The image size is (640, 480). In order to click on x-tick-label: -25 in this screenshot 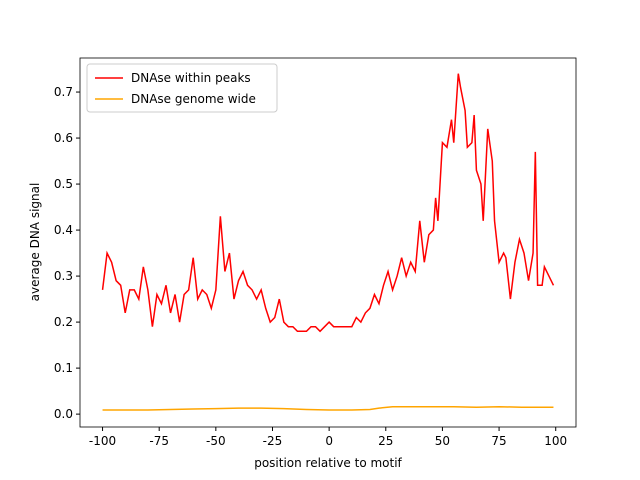, I will do `click(273, 441)`.